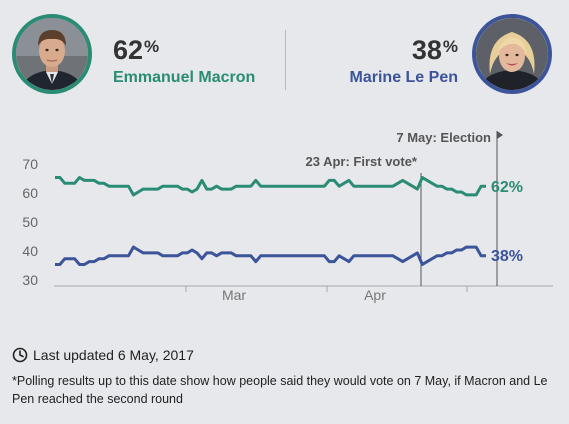  I want to click on macron-end-label: 62%, so click(507, 187).